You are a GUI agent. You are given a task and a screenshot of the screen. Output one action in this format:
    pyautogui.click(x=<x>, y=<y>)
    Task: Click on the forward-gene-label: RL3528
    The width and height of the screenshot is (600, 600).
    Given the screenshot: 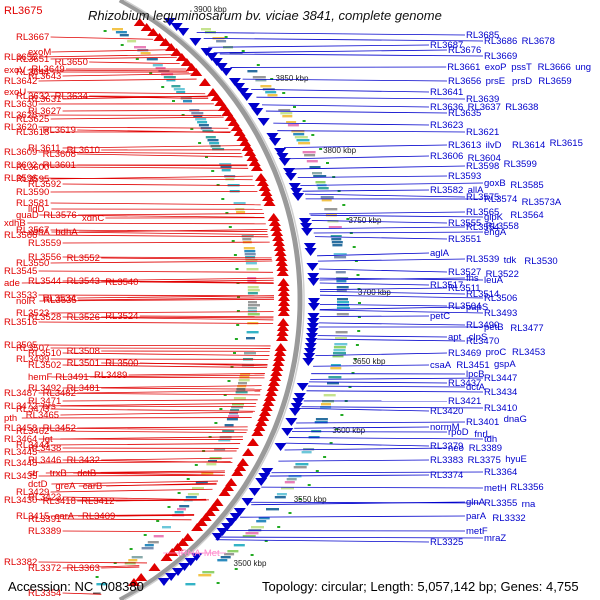 What is the action you would take?
    pyautogui.click(x=44, y=317)
    